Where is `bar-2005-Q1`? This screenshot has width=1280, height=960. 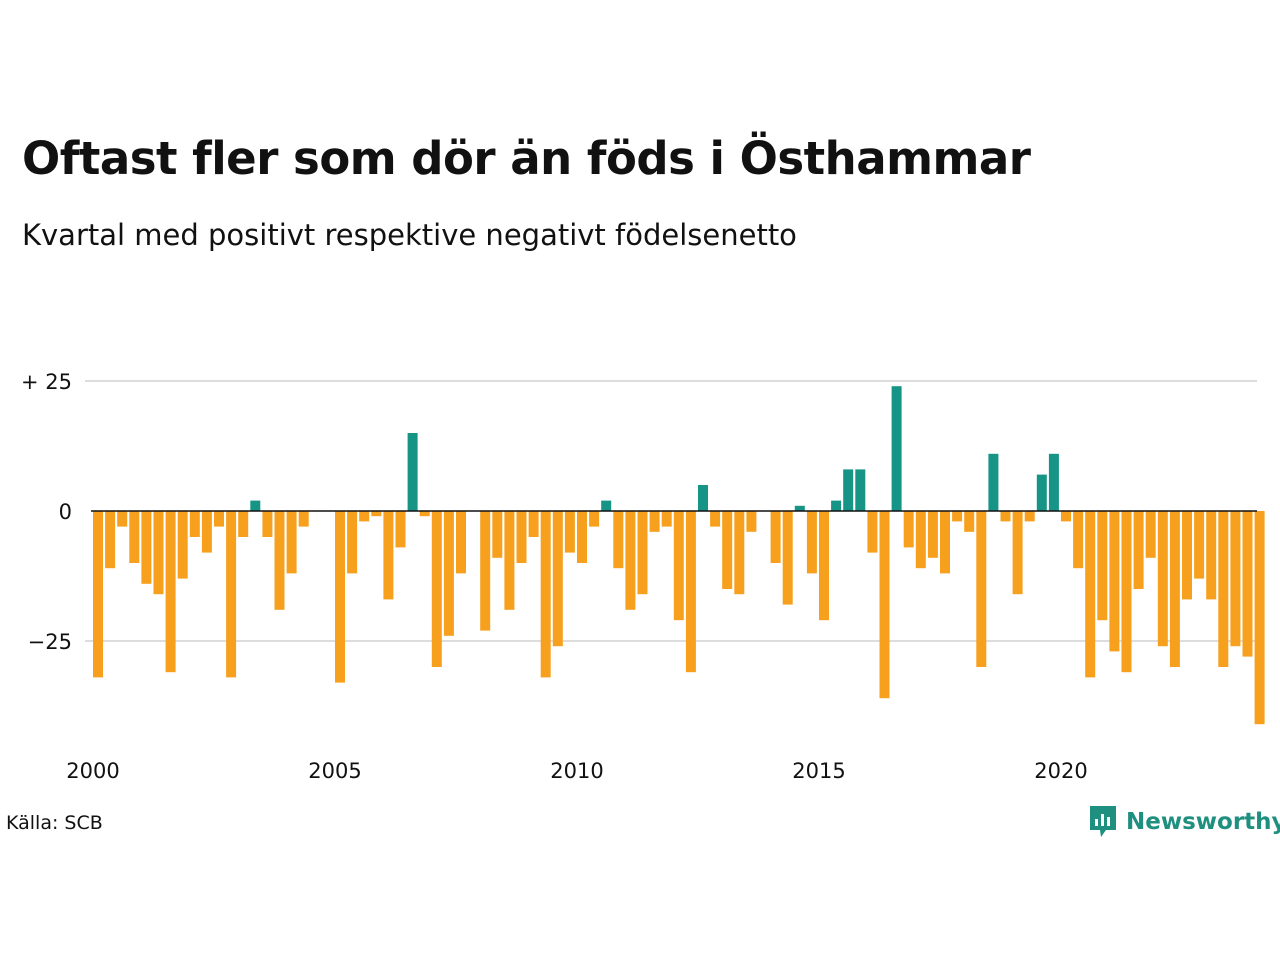 bar-2005-Q1 is located at coordinates (340, 597).